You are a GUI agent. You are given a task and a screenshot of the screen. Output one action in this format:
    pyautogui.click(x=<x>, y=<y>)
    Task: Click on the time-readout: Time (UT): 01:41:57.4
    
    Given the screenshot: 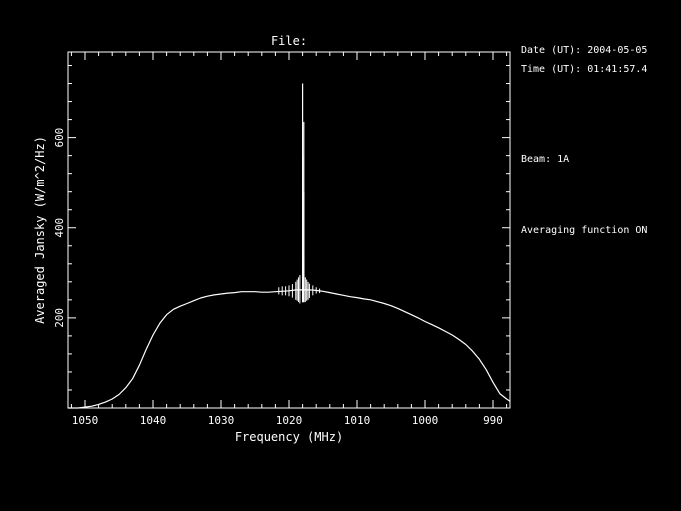 What is the action you would take?
    pyautogui.click(x=584, y=69)
    